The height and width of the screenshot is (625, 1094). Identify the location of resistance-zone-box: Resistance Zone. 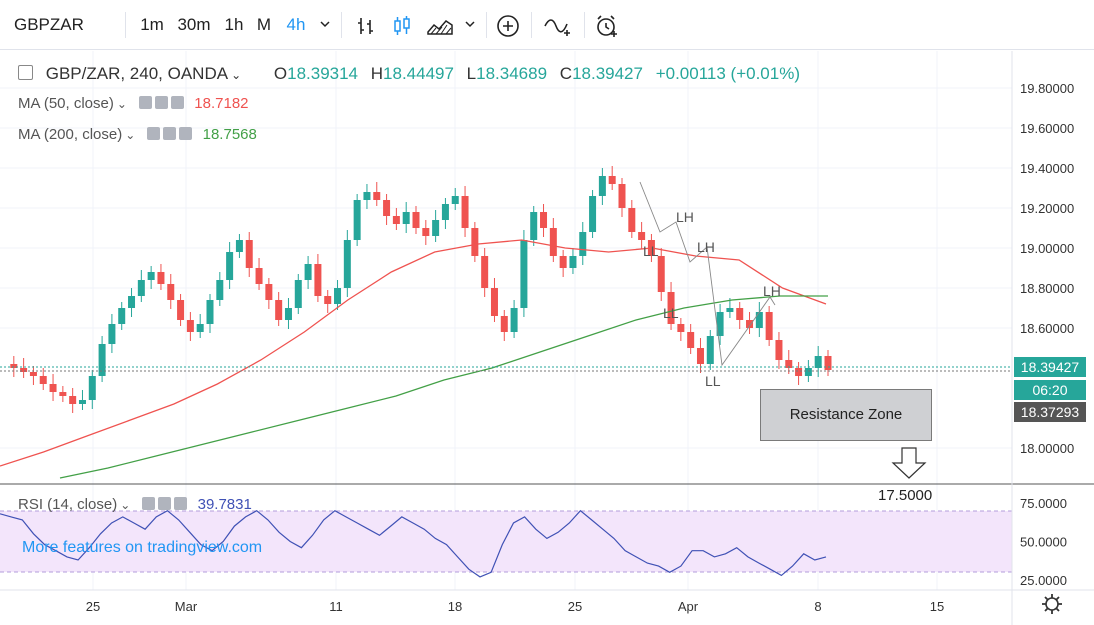
(846, 415).